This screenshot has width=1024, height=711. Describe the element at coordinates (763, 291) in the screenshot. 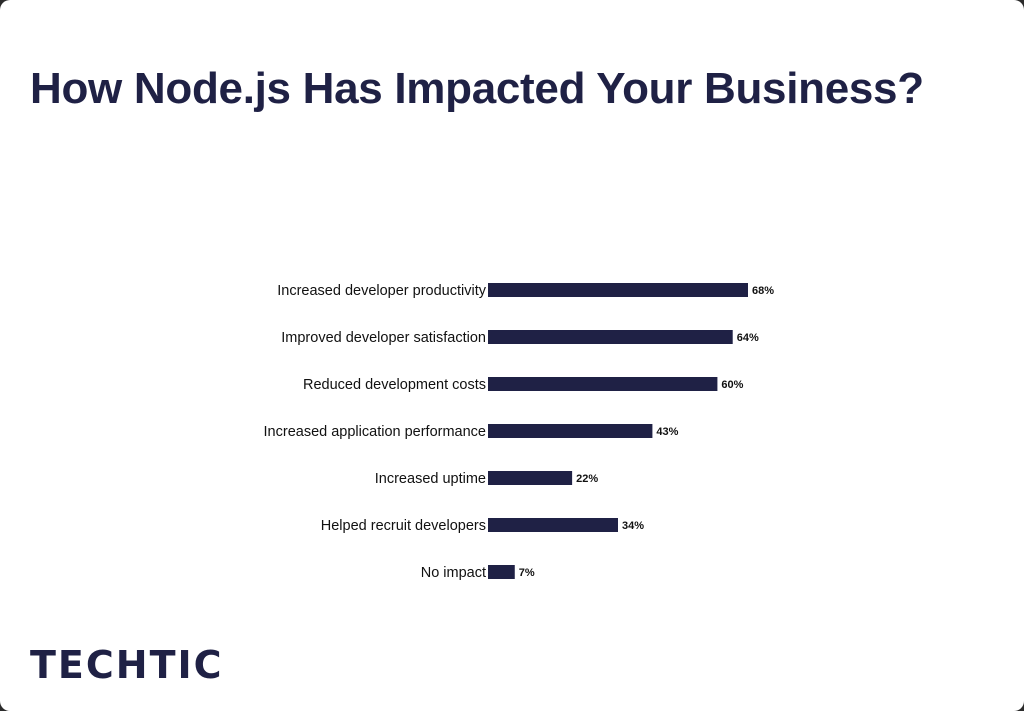

I see `value-label: 68%` at that location.